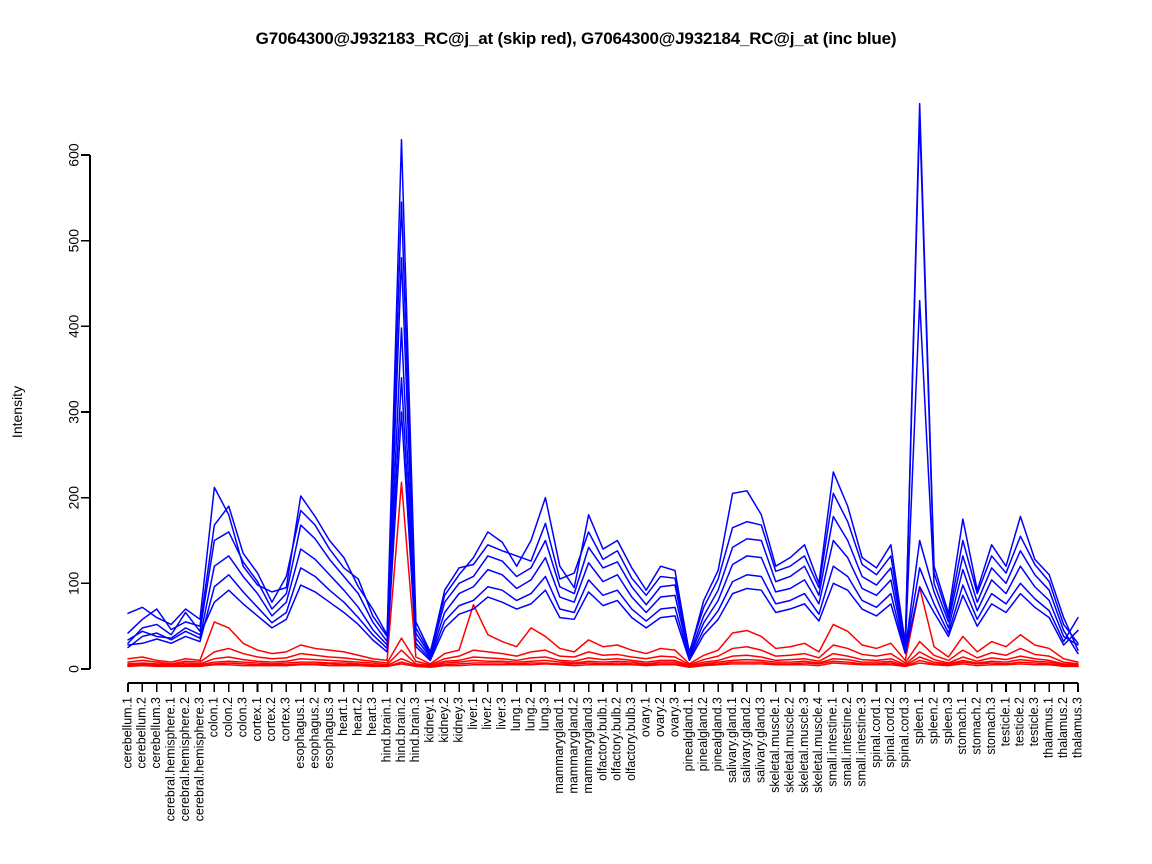 The height and width of the screenshot is (864, 1152). I want to click on x-tick-label: cerebral.hemisphere.1, so click(170, 759).